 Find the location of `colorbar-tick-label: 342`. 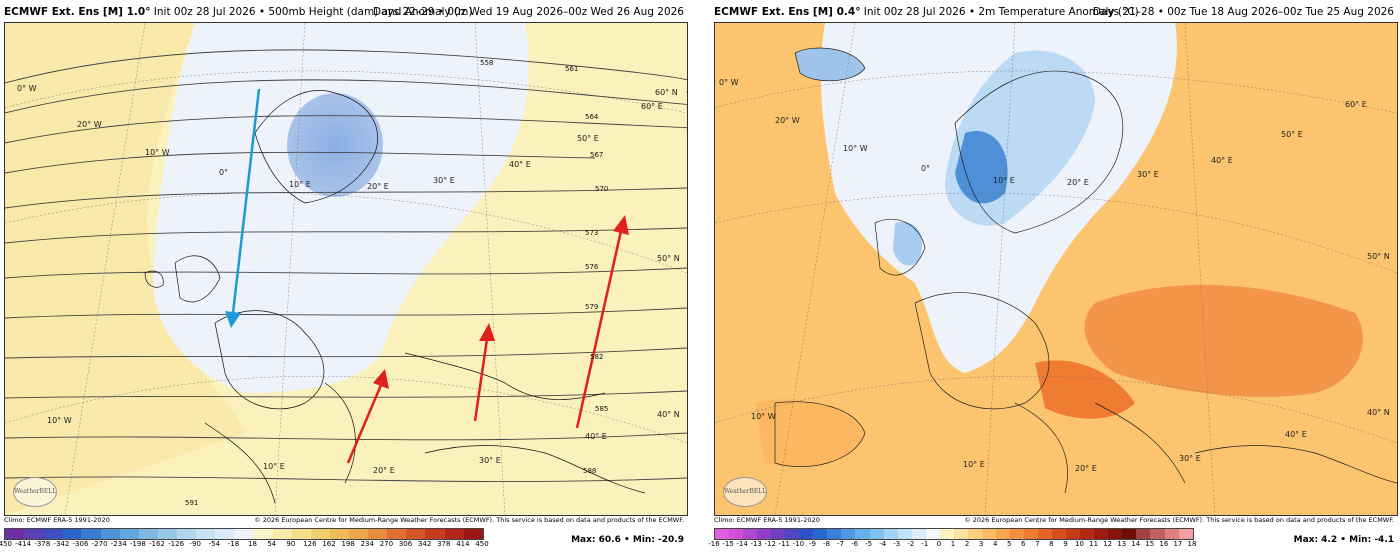

colorbar-tick-label: 342 is located at coordinates (424, 544).